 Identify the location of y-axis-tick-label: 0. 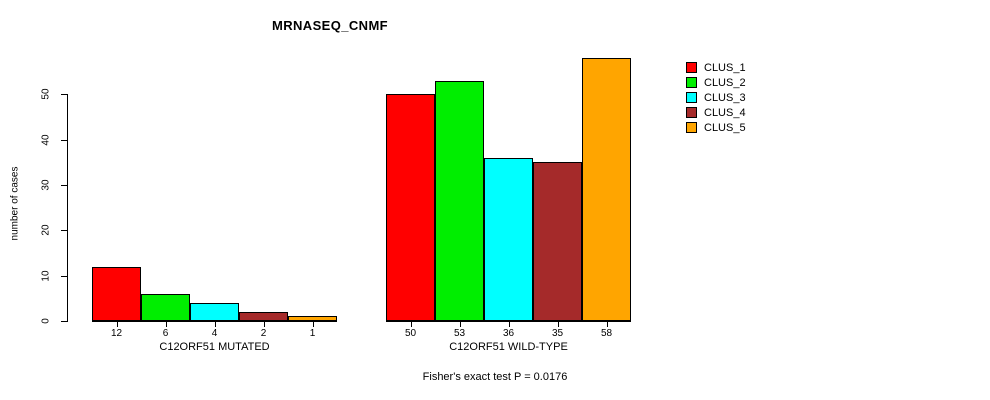
(46, 321).